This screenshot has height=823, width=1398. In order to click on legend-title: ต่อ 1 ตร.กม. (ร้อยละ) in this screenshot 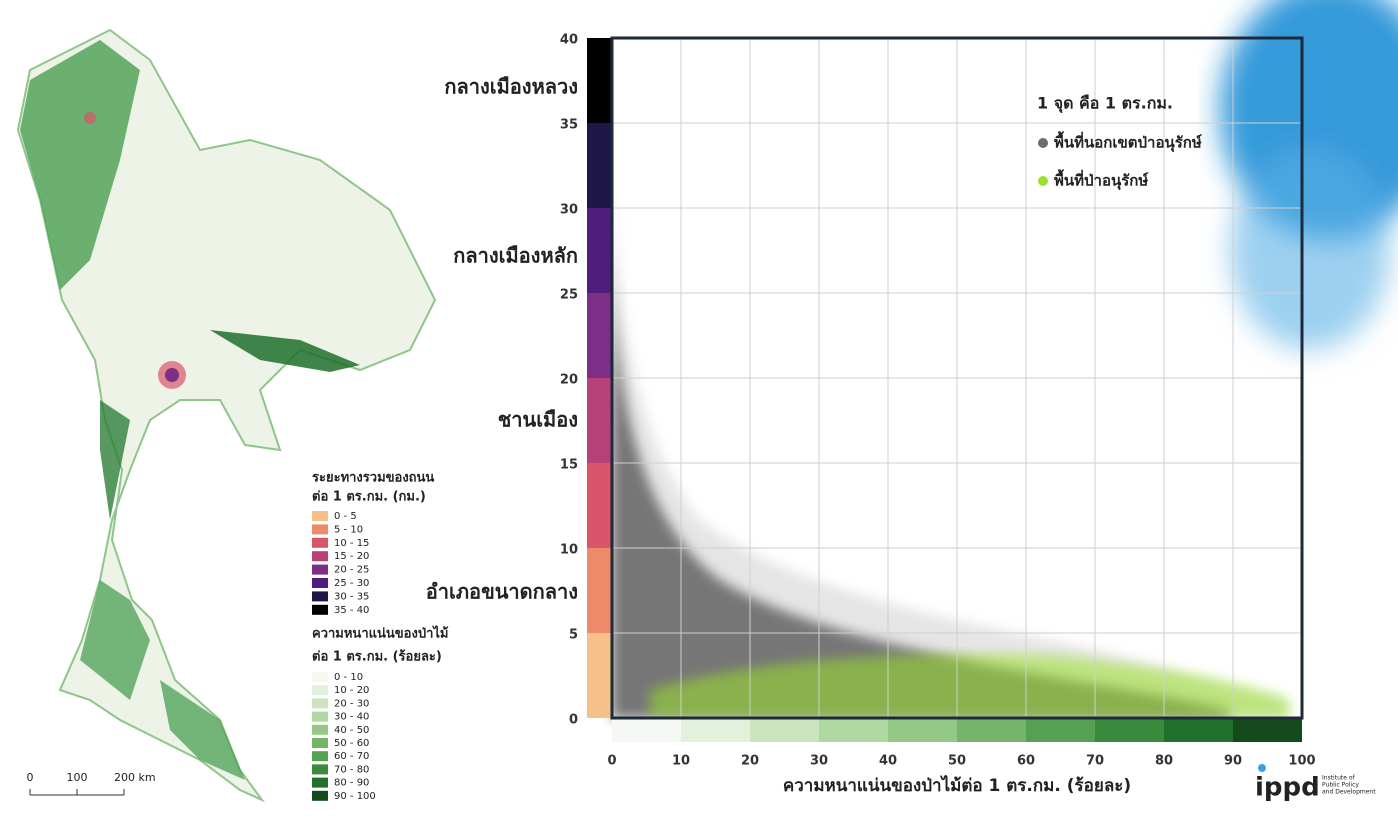, I will do `click(377, 657)`.